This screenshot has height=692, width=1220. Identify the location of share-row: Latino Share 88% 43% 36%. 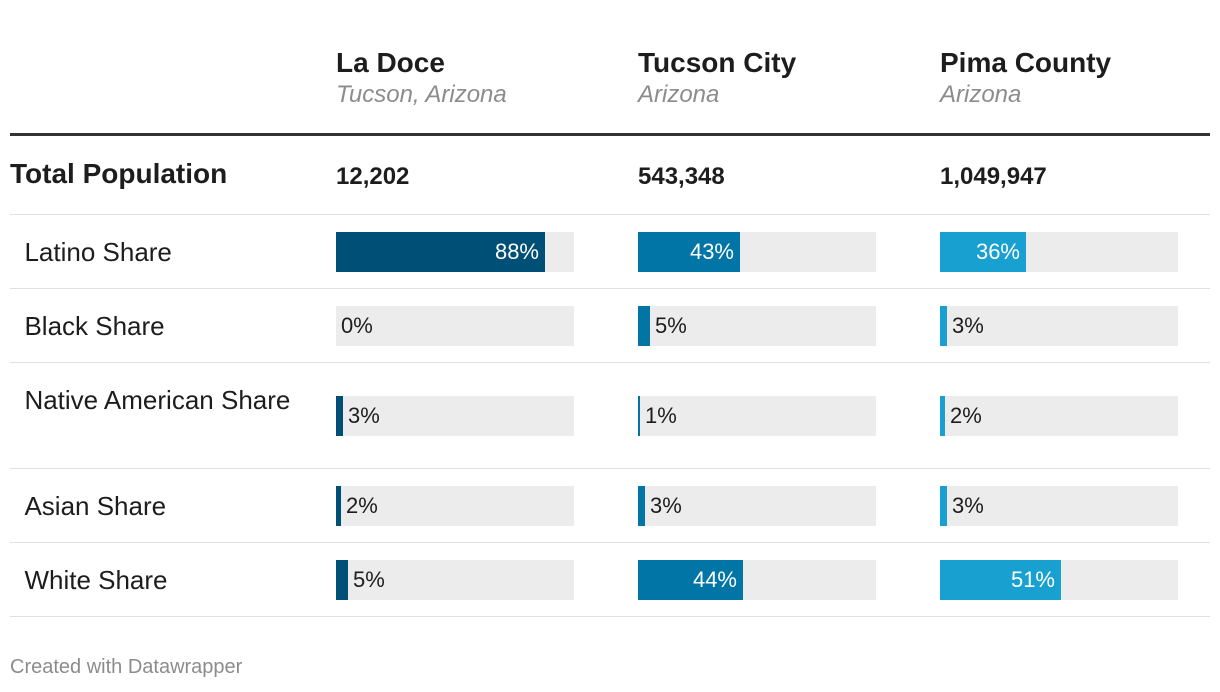
(610, 252).